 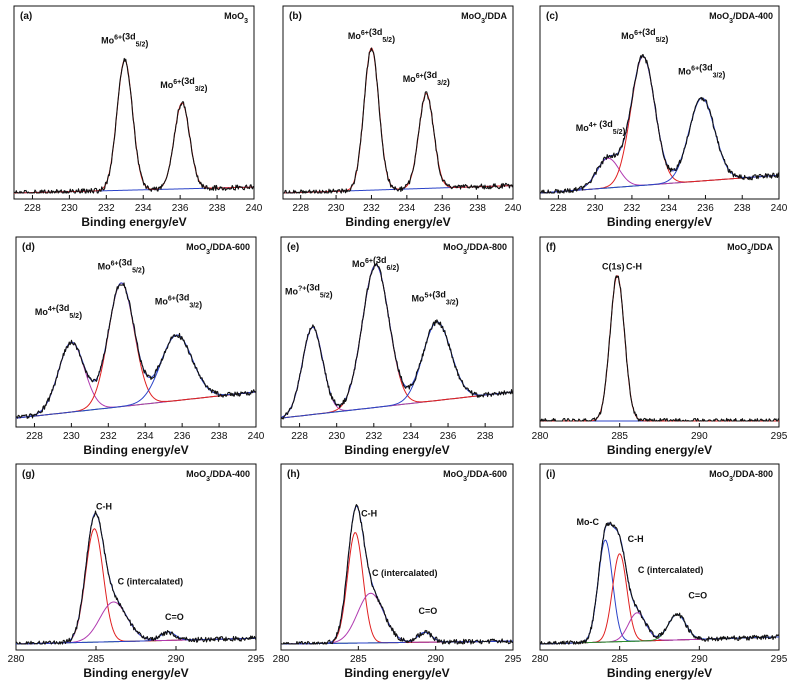 I want to click on panel-label: (f), so click(x=551, y=247).